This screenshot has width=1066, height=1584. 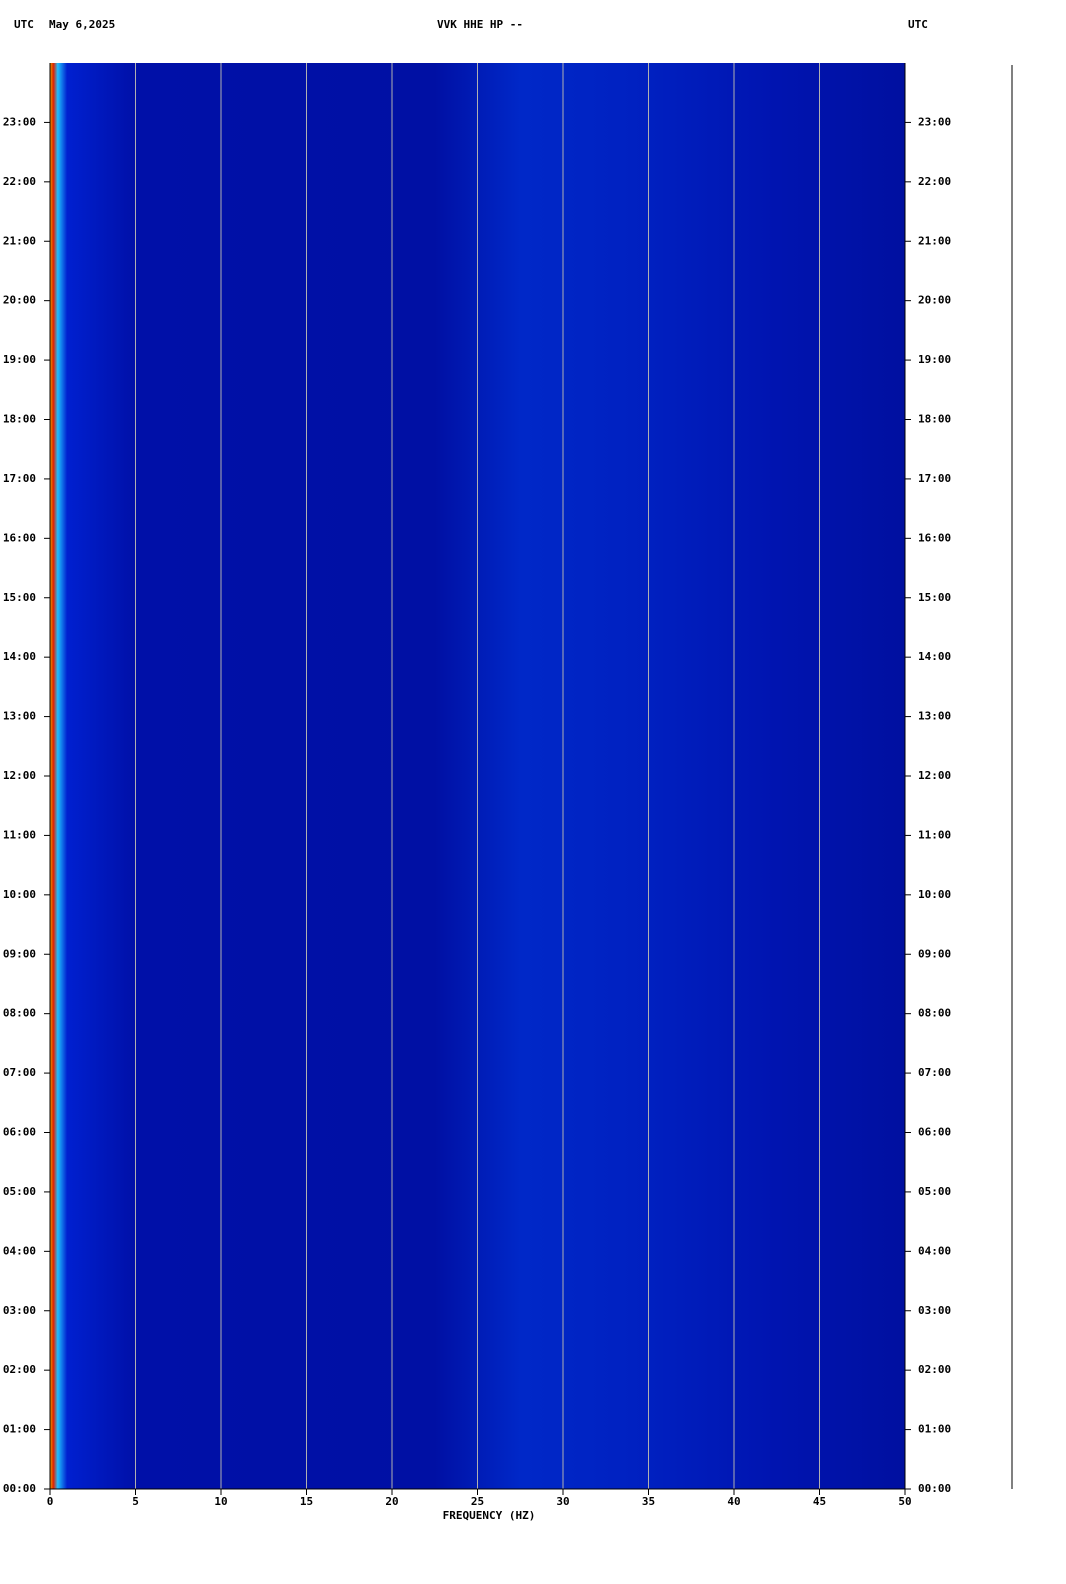 What do you see at coordinates (934, 419) in the screenshot?
I see `y-tick-label-right: 18:00` at bounding box center [934, 419].